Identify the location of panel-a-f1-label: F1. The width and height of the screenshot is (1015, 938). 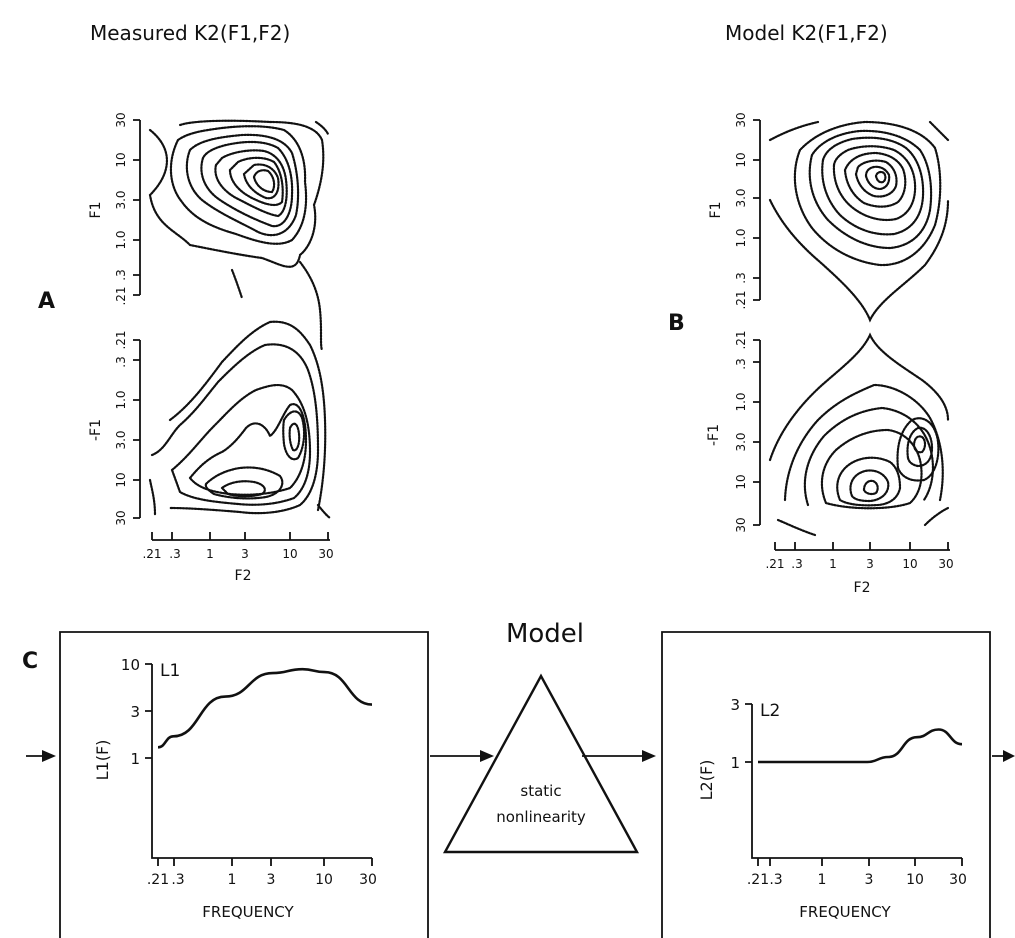
(96, 210).